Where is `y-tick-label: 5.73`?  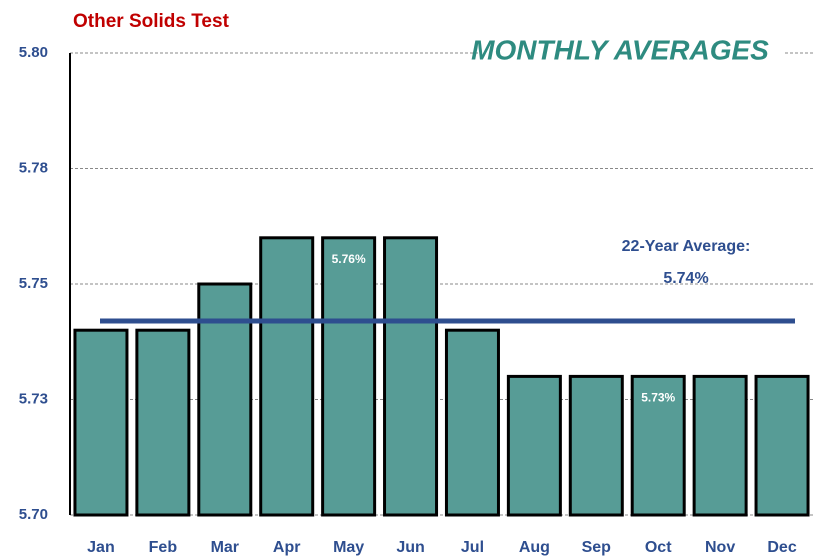 y-tick-label: 5.73 is located at coordinates (33, 398).